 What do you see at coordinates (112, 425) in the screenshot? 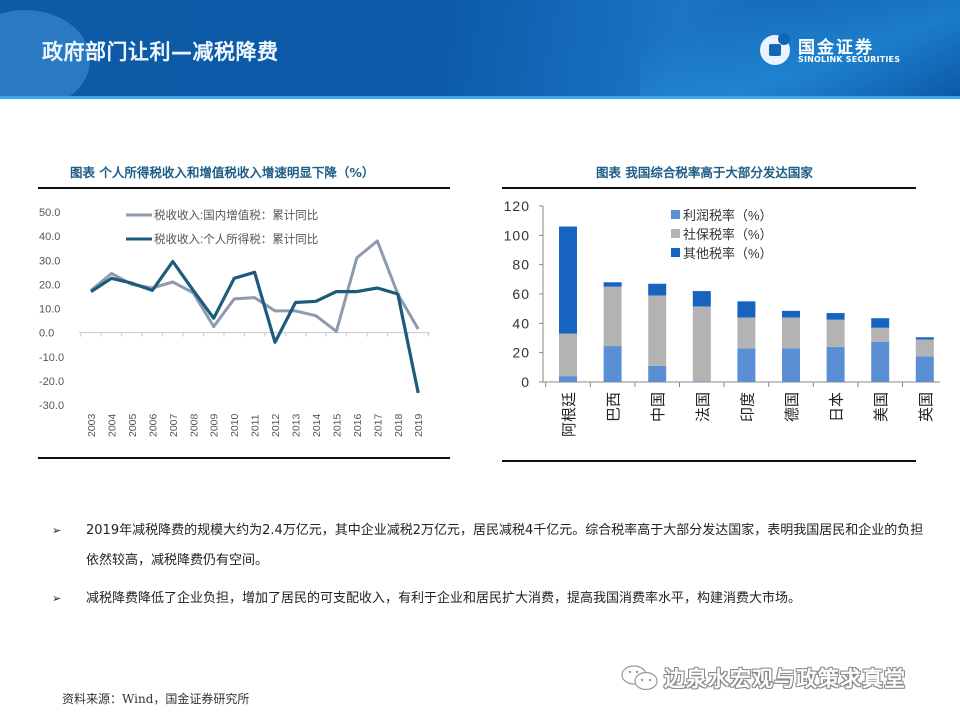
I see `x-tick-label: 2004` at bounding box center [112, 425].